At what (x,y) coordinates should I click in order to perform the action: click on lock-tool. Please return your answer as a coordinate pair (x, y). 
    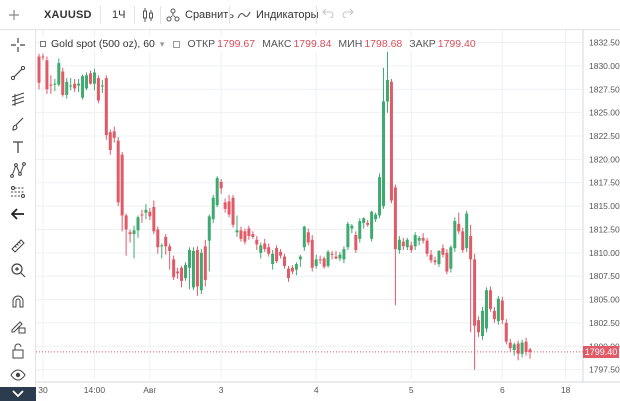
    Looking at the image, I should click on (18, 351).